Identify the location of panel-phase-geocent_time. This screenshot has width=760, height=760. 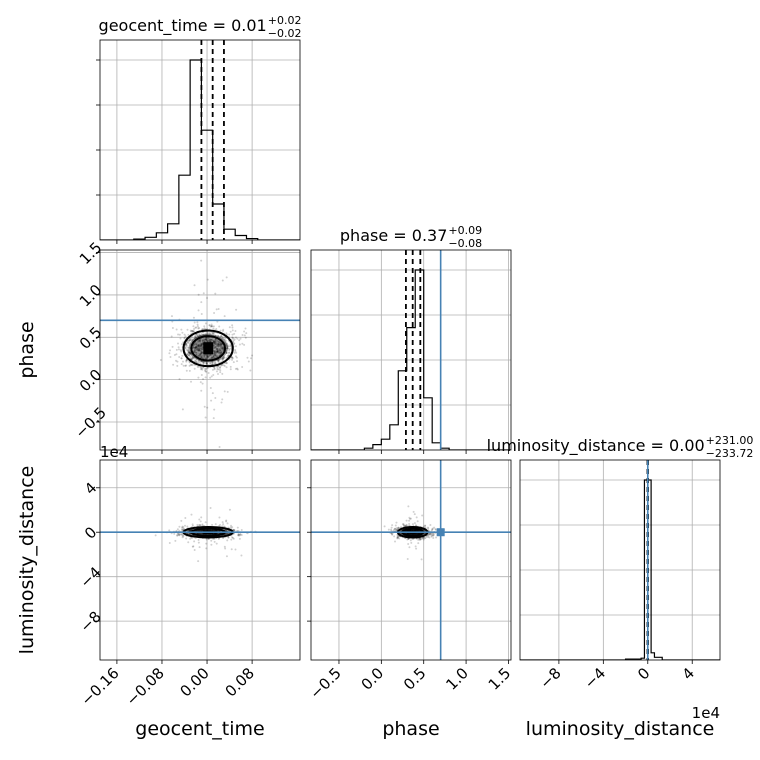
(198, 351).